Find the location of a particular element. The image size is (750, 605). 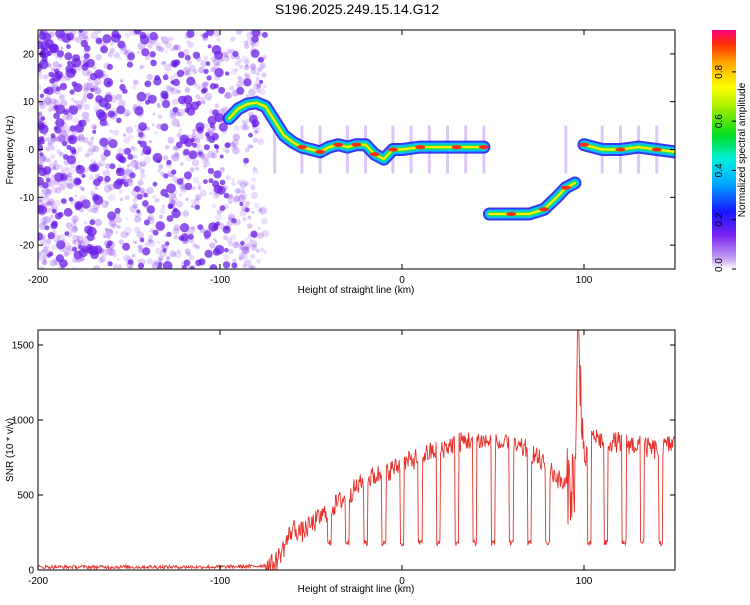

spectrogram-x-label: Height of straight line (km) is located at coordinates (356, 290).